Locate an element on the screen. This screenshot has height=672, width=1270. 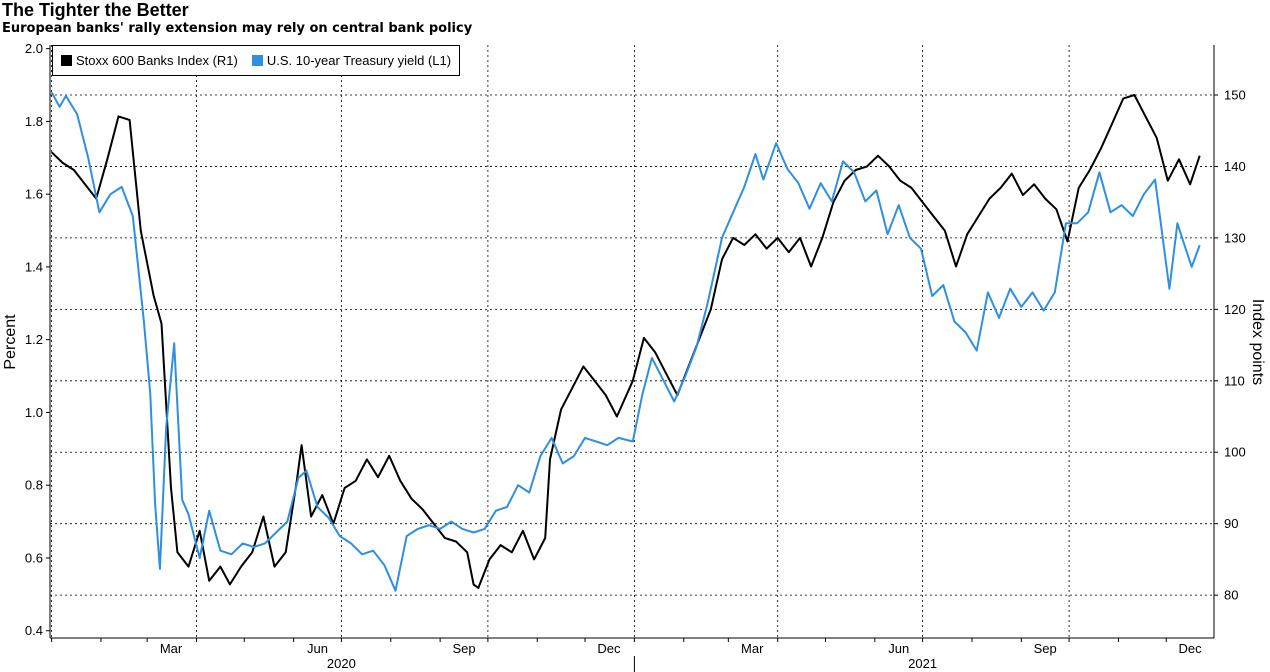
x-year-label: 2020 is located at coordinates (341, 663).